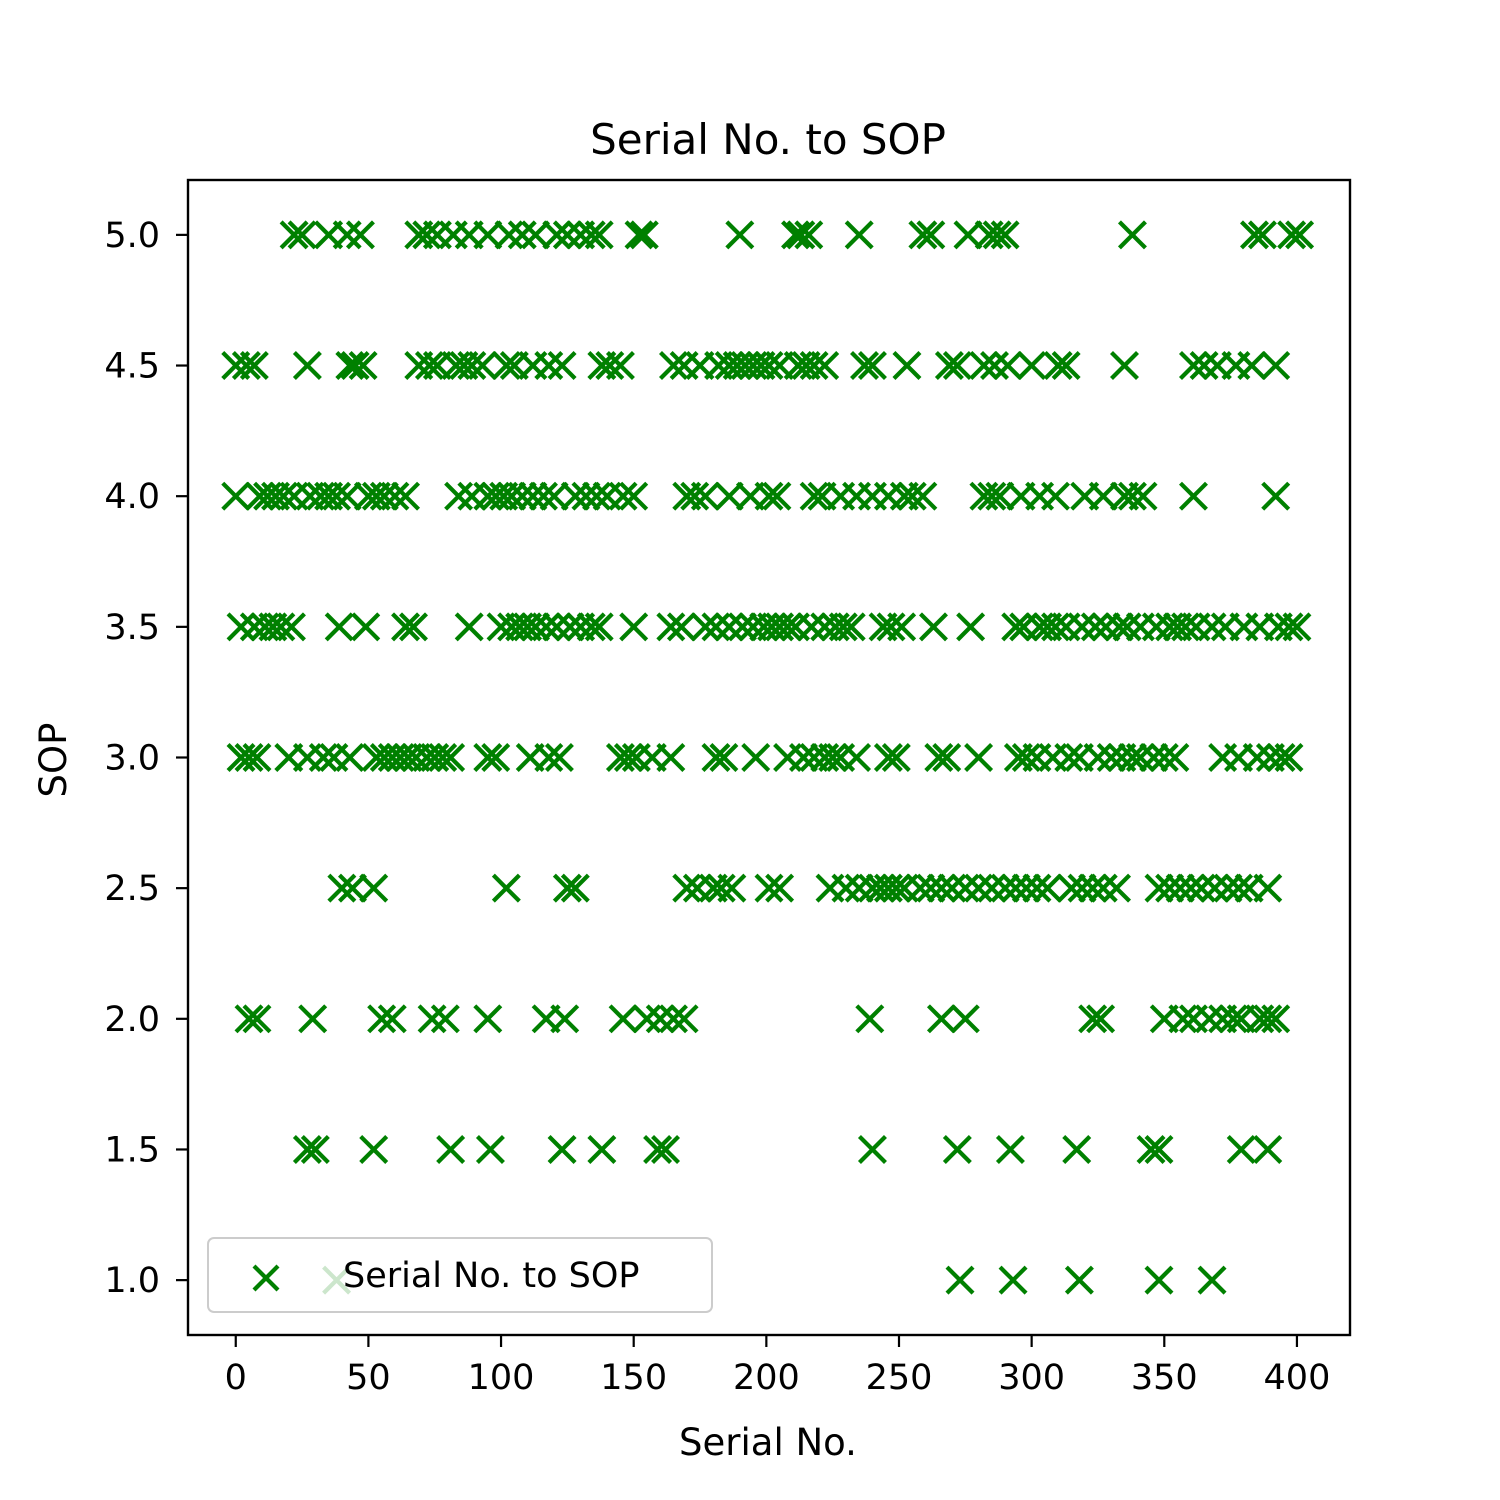 This screenshot has height=1500, width=1500. I want to click on x-axis-label: Serial No., so click(768, 1442).